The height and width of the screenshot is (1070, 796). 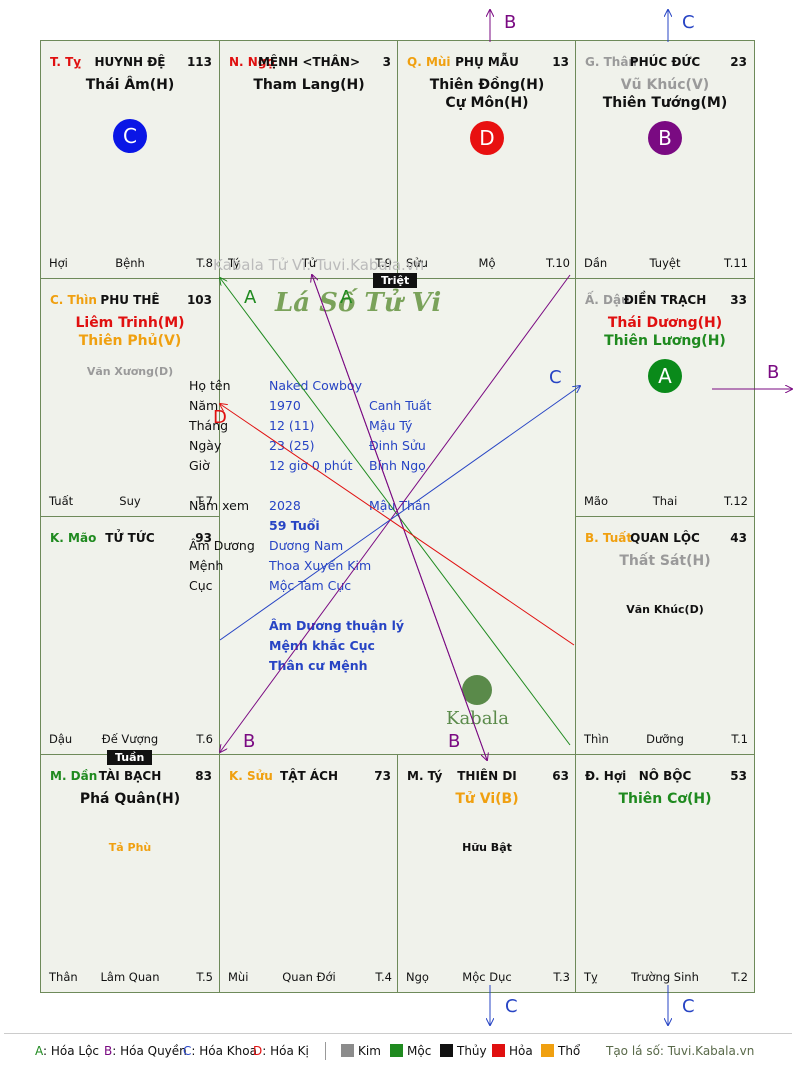 What do you see at coordinates (739, 977) in the screenshot?
I see `cell-foot-index: T.2` at bounding box center [739, 977].